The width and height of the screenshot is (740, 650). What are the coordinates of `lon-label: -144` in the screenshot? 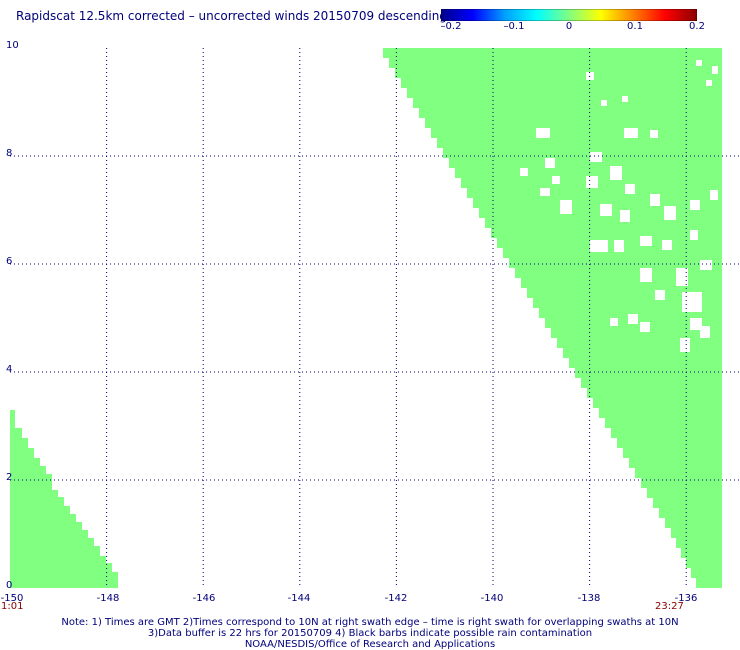 It's located at (299, 598).